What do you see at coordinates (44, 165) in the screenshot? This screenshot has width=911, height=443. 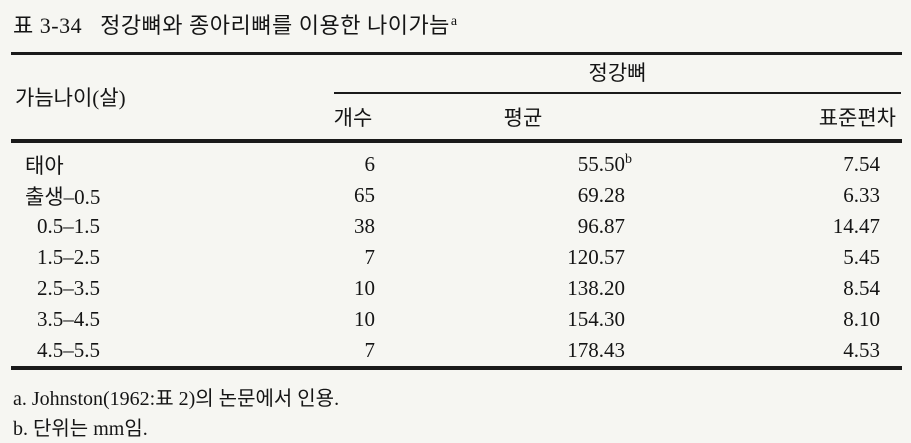 I see `age-cell: 태아` at bounding box center [44, 165].